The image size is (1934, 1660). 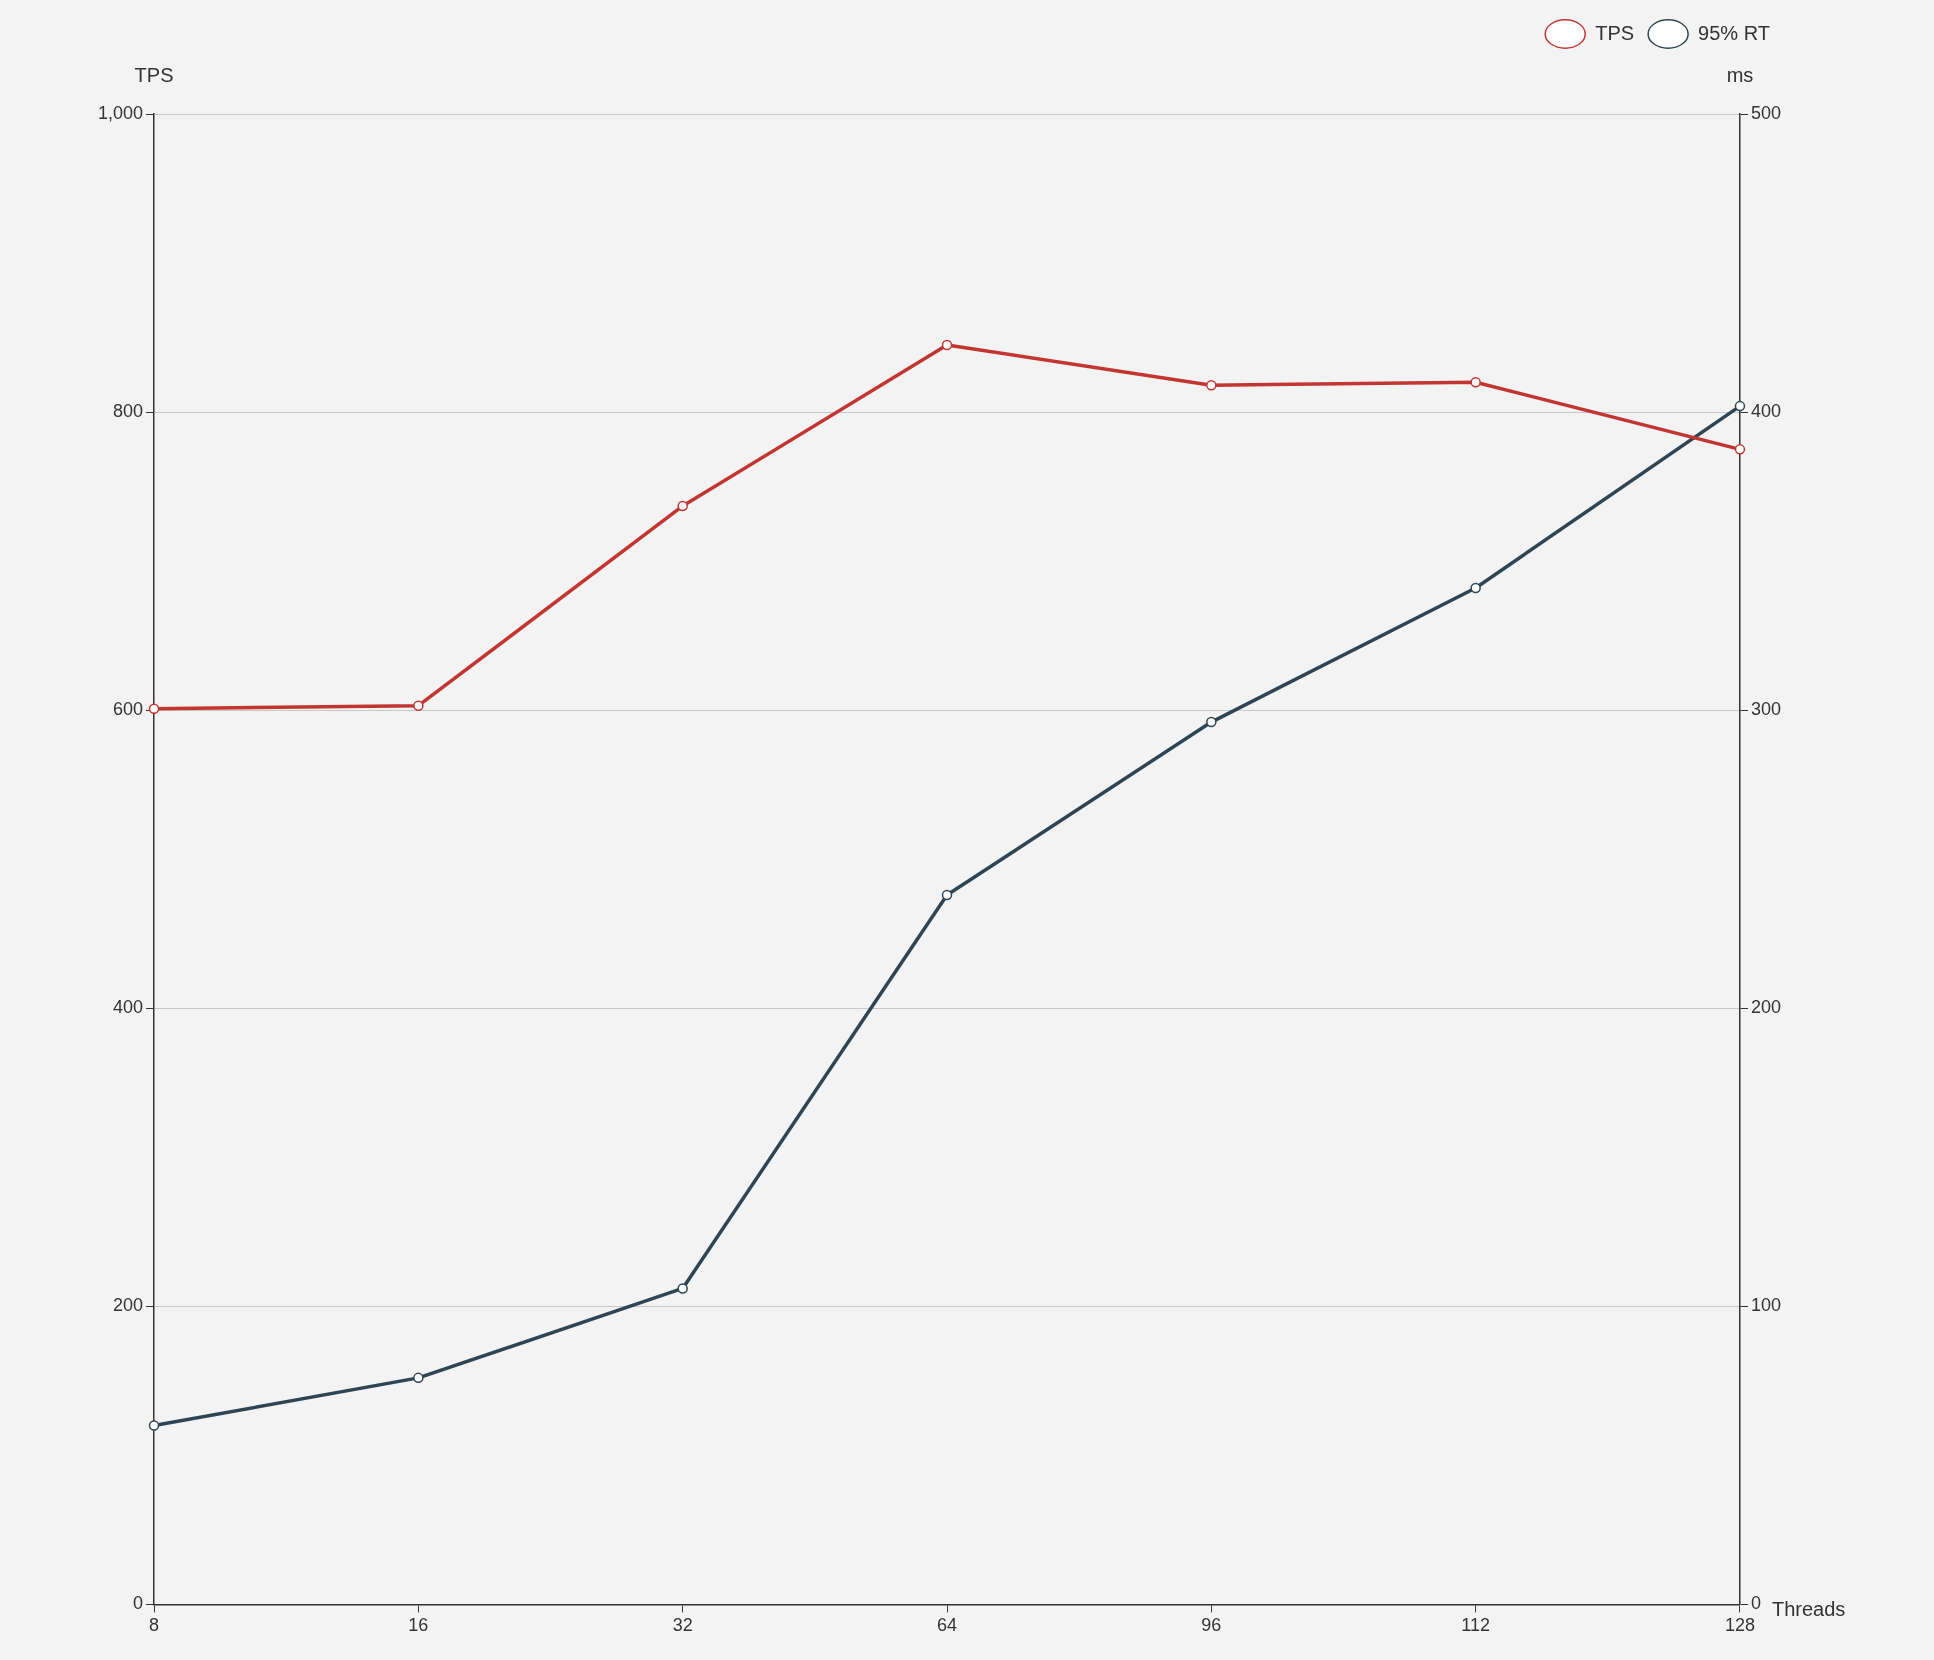 I want to click on legend-label: 95% RT, so click(x=1734, y=32).